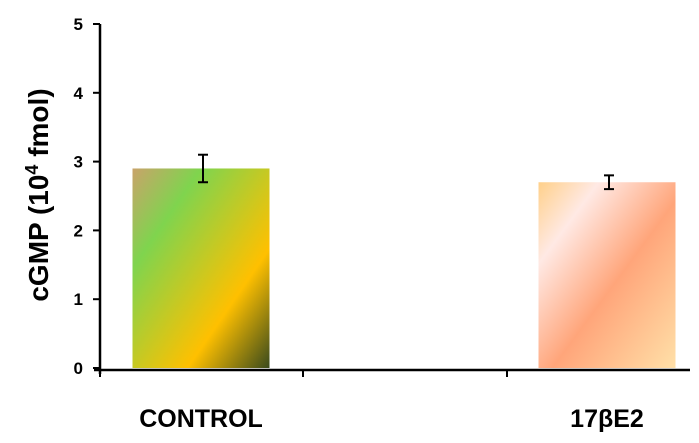  What do you see at coordinates (32, 170) in the screenshot?
I see `y-axis-label-superscript: 4` at bounding box center [32, 170].